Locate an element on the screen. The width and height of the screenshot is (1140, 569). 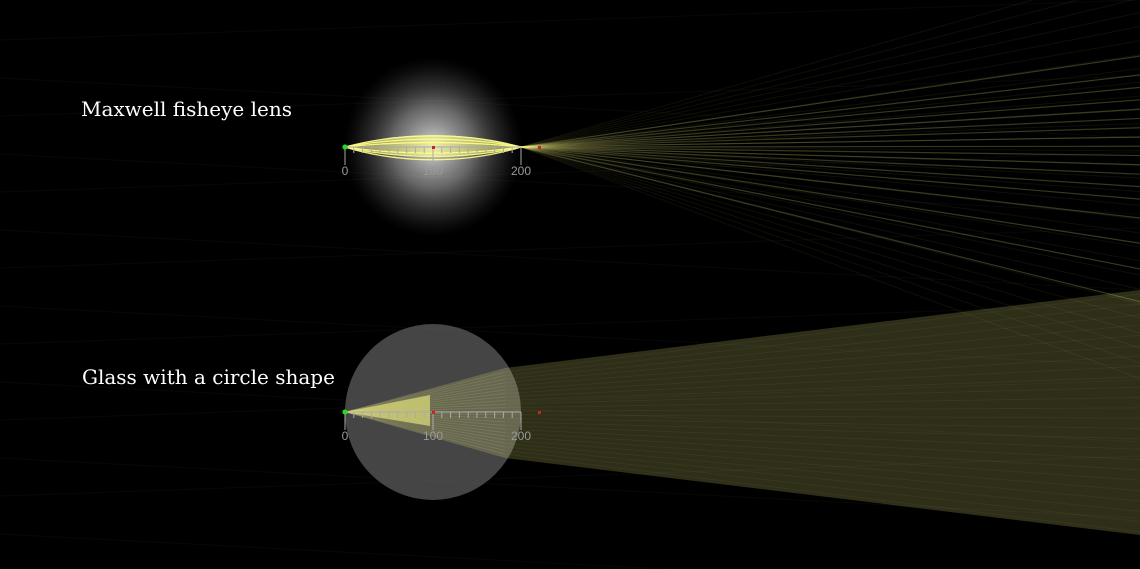
ruler-fisheye: 0 100 200 is located at coordinates (436, 162).